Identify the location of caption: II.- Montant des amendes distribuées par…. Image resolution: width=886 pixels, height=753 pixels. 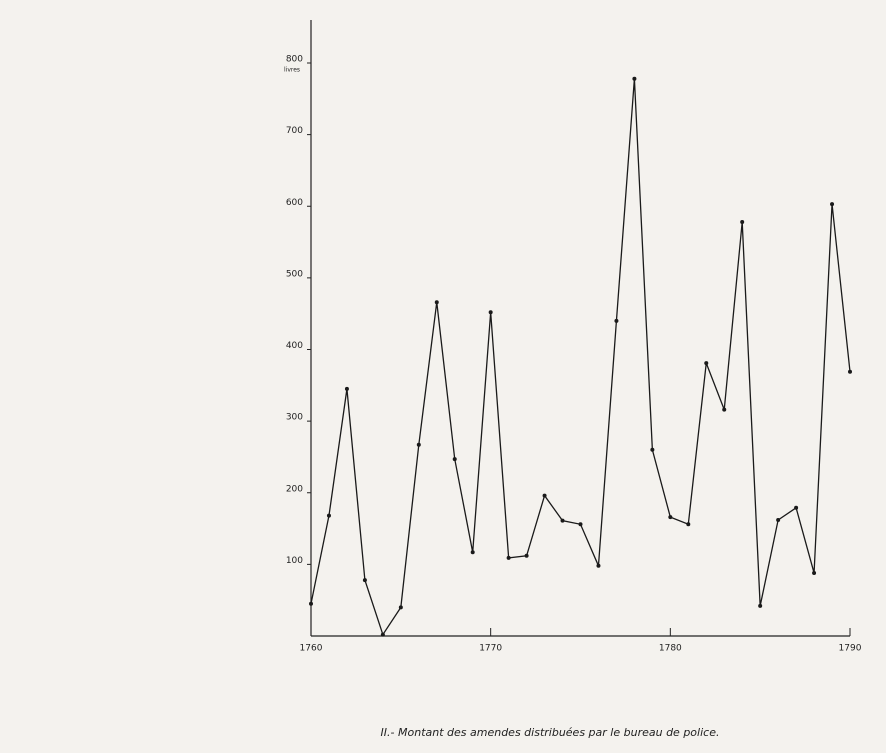
(550, 732).